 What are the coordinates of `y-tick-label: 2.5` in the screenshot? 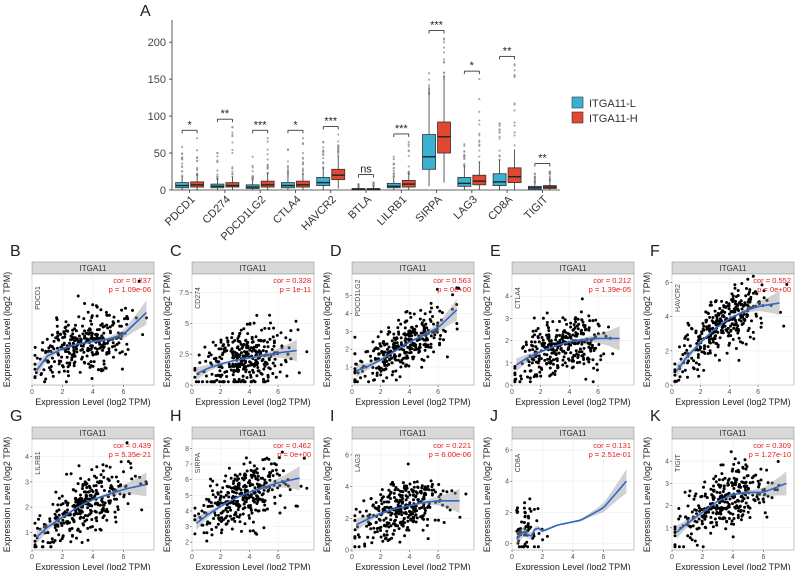 It's located at (184, 355).